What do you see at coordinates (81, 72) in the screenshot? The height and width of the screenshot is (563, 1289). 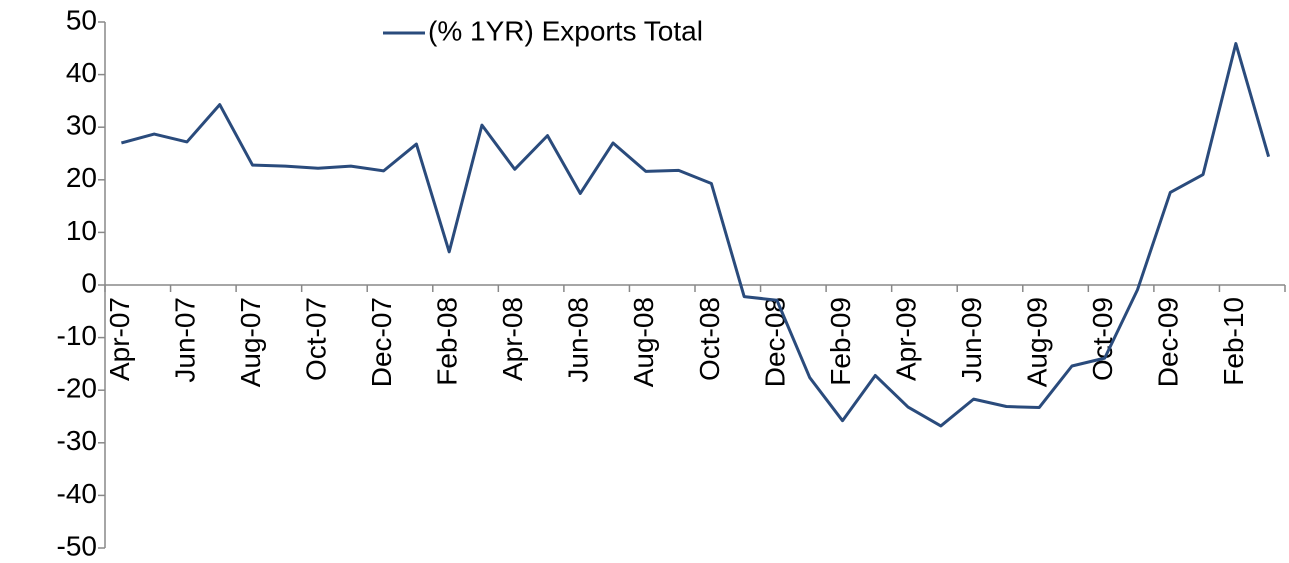 I see `y-tick-label: 40` at bounding box center [81, 72].